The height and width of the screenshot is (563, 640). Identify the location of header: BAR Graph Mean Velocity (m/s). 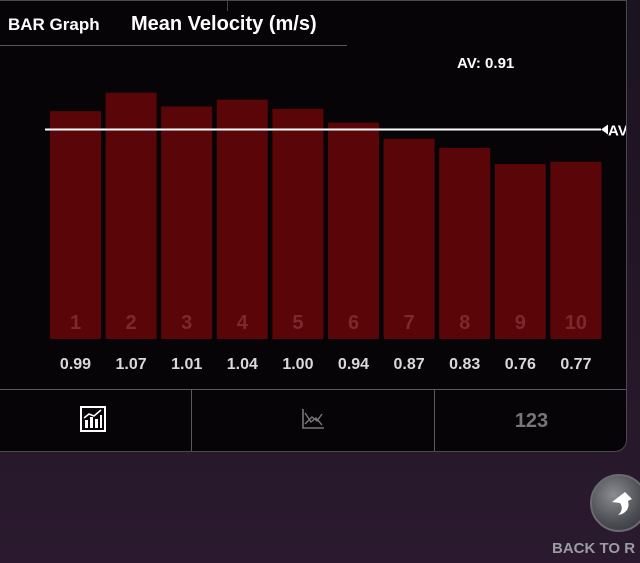
(173, 23).